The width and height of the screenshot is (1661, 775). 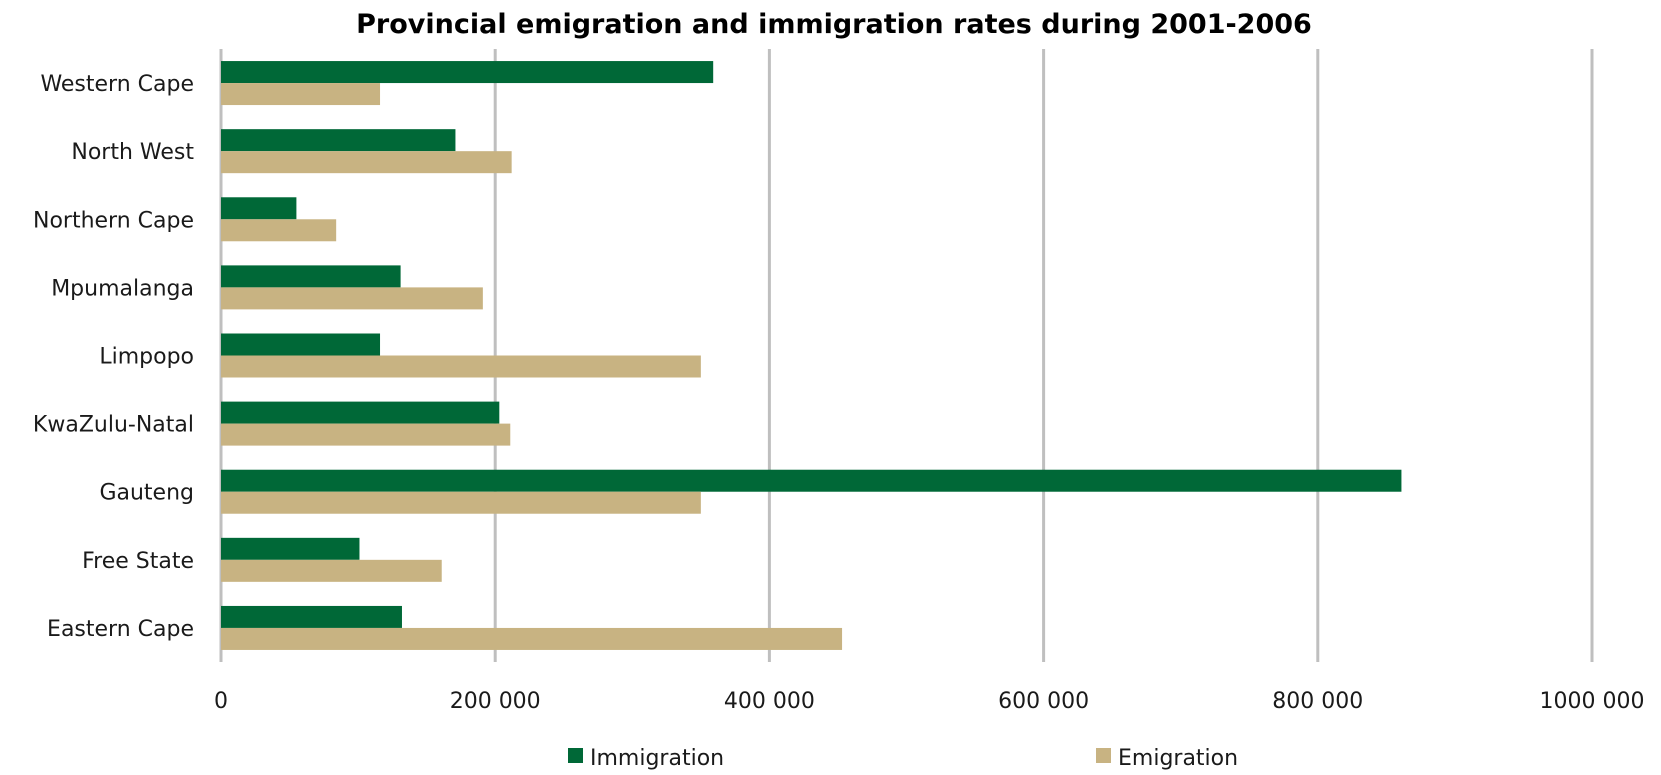 What do you see at coordinates (1317, 701) in the screenshot?
I see `x-tick-label: 800 000` at bounding box center [1317, 701].